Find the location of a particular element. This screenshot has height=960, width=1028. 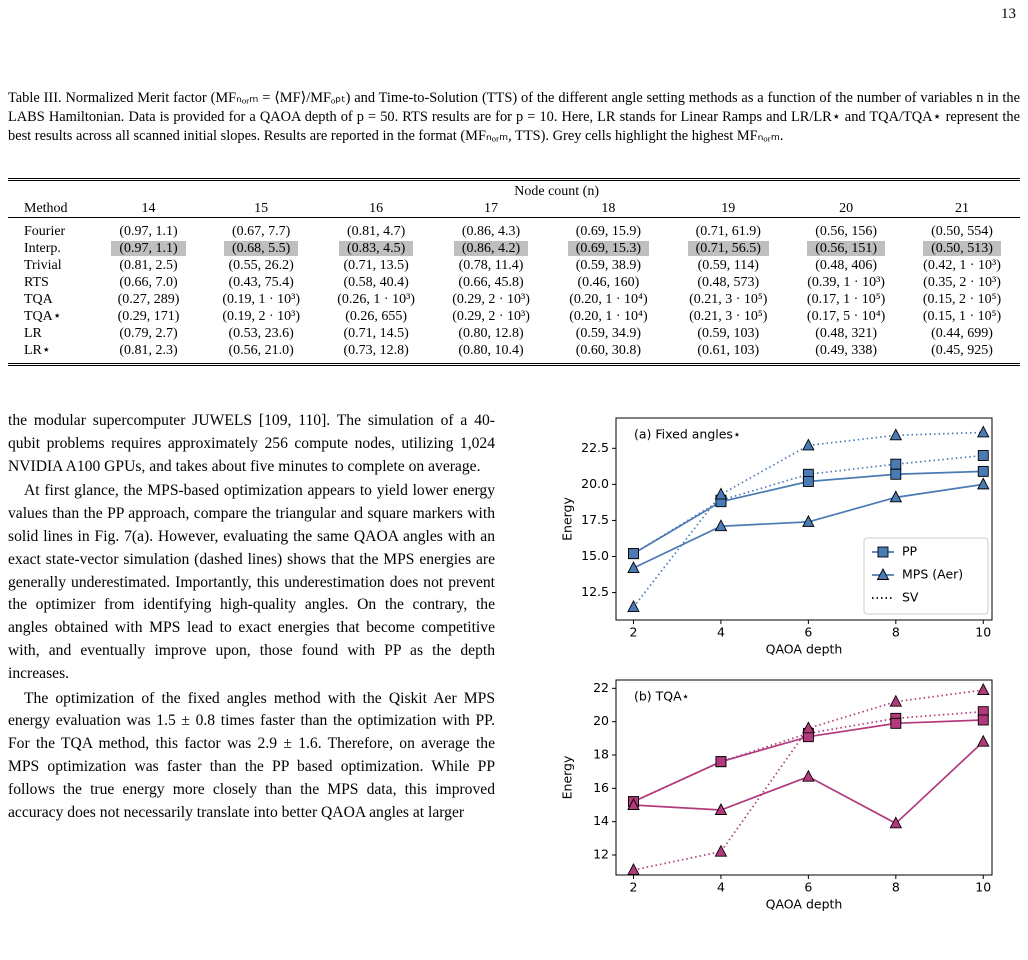

table-cell: Trivial is located at coordinates (43, 265).